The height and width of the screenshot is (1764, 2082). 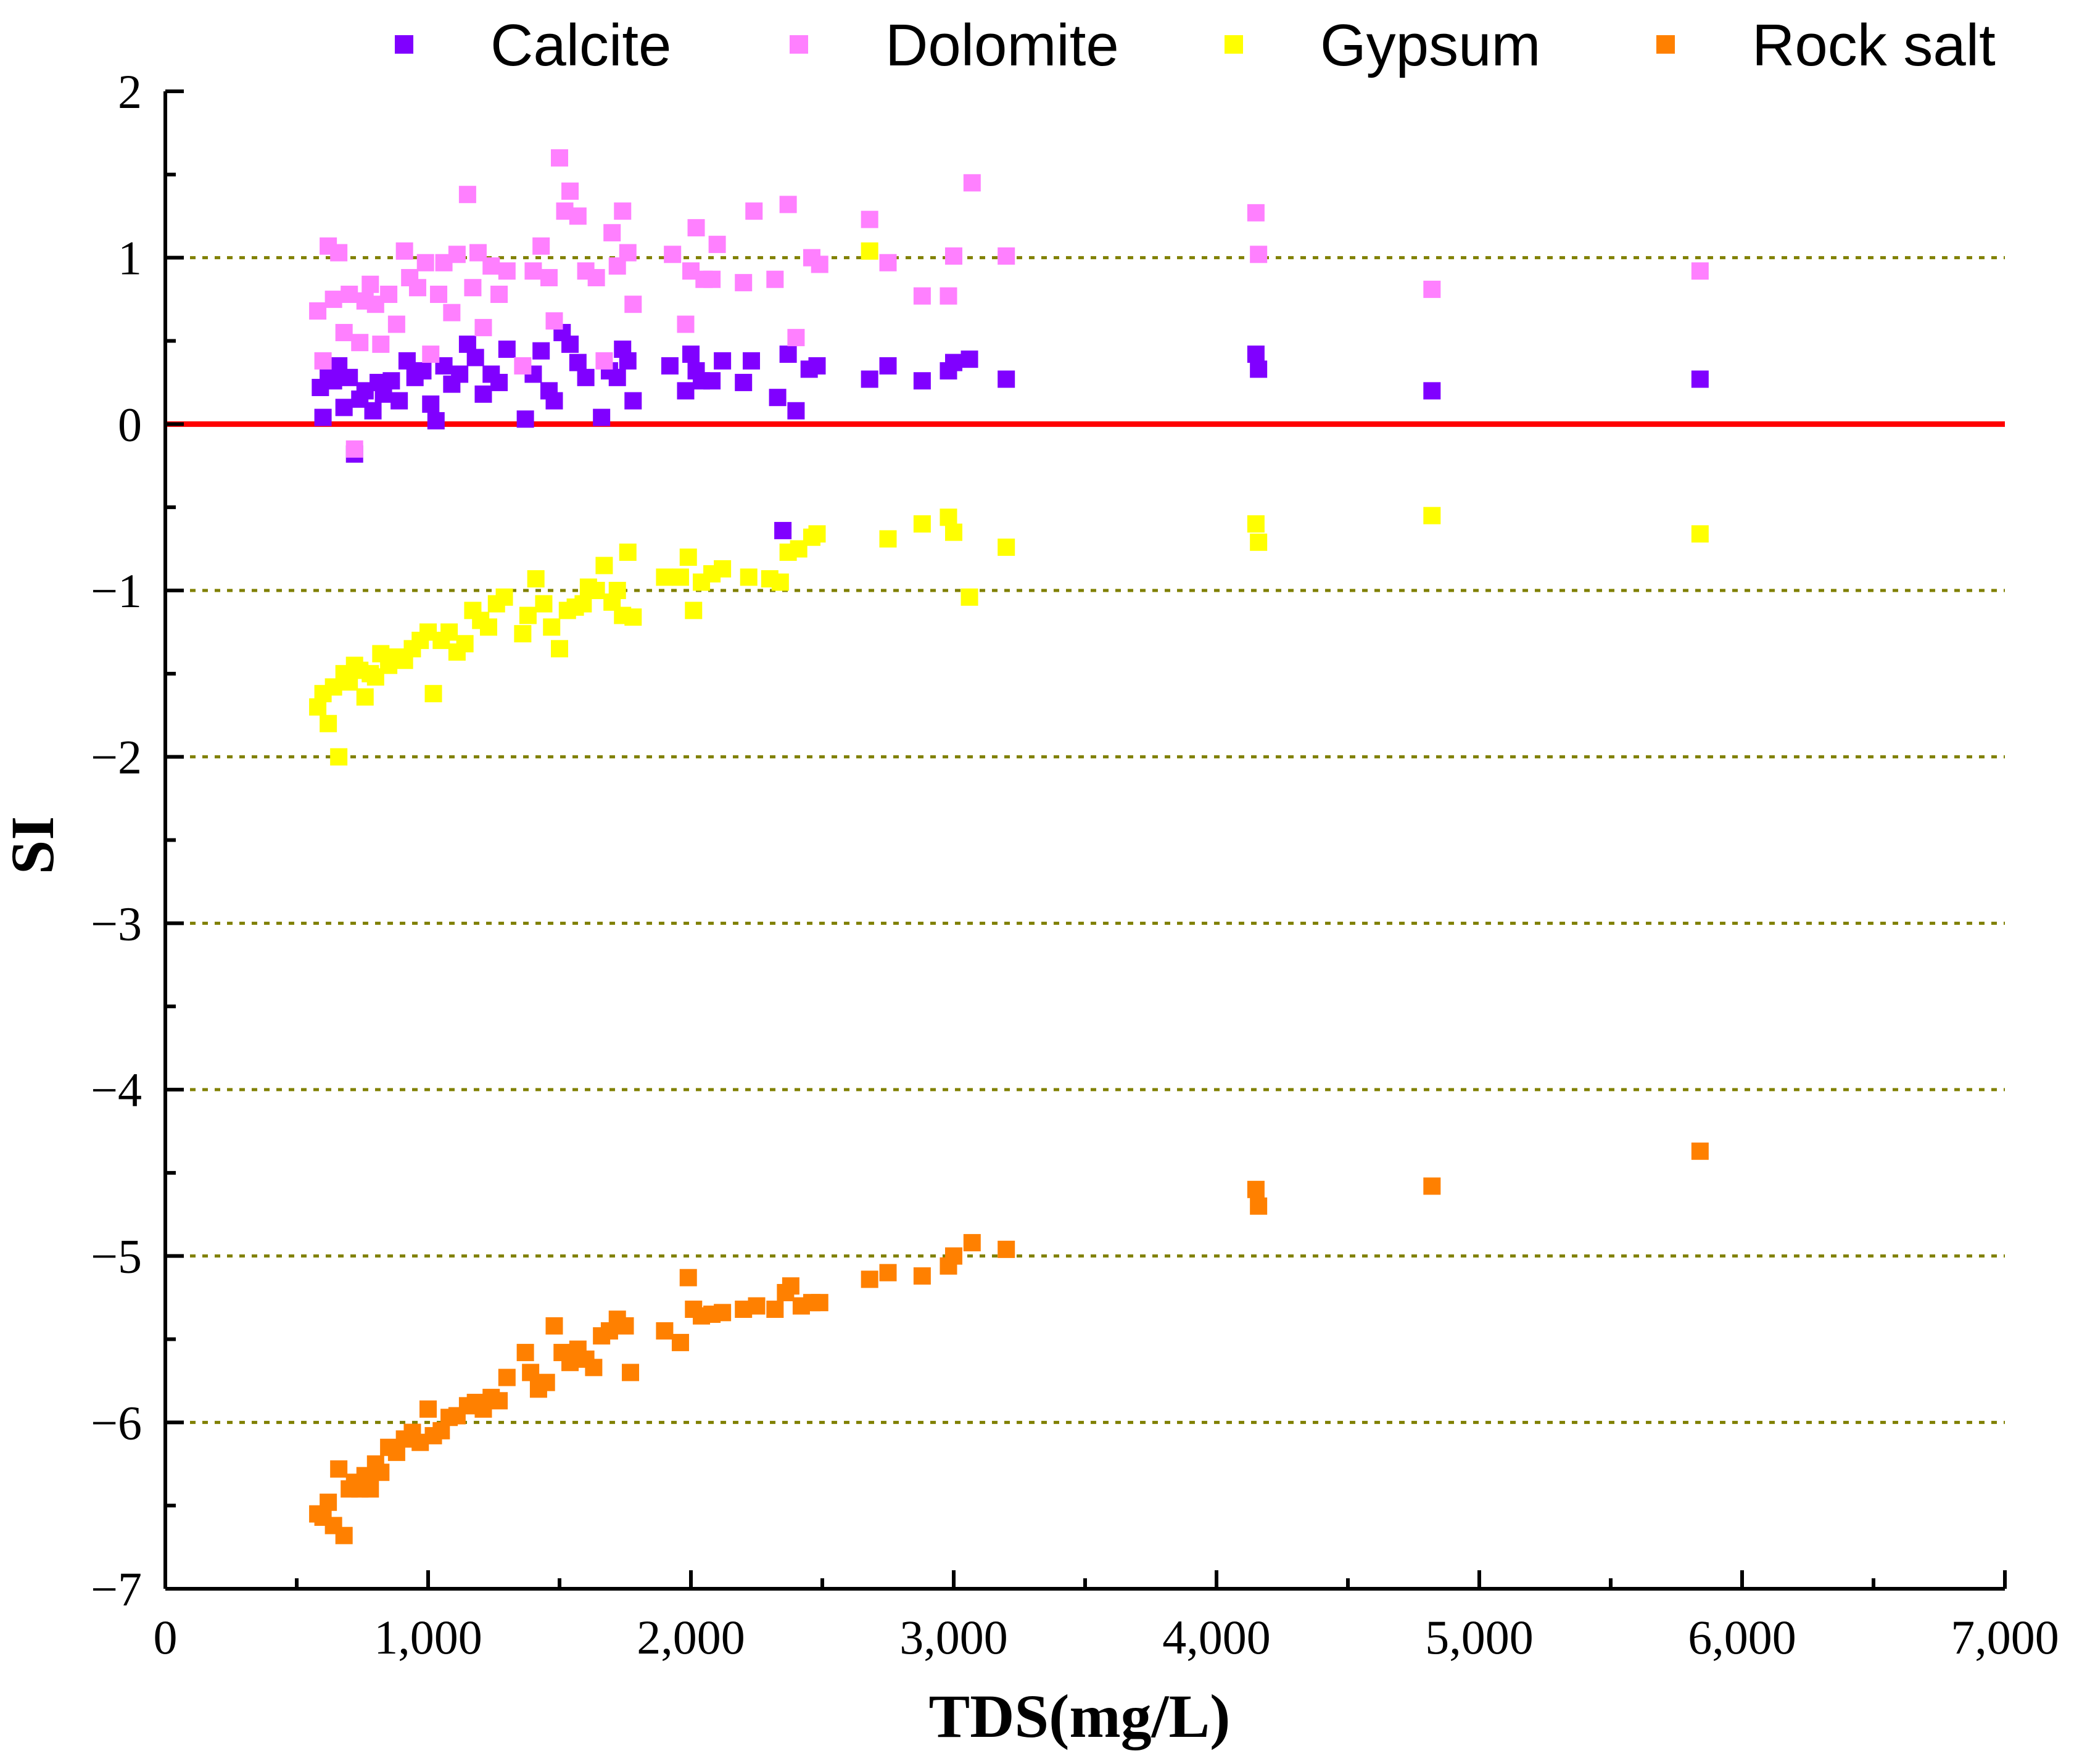 What do you see at coordinates (533, 45) in the screenshot?
I see `legend-item-calcite: Calcite` at bounding box center [533, 45].